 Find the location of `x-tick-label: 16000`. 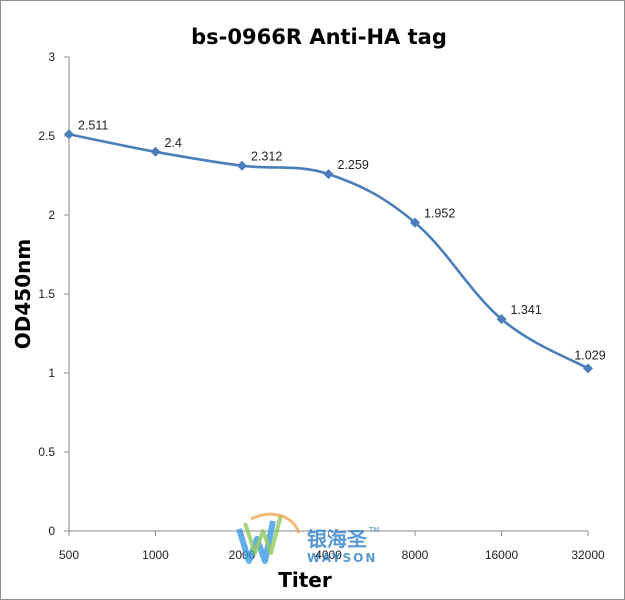

x-tick-label: 16000 is located at coordinates (502, 555).